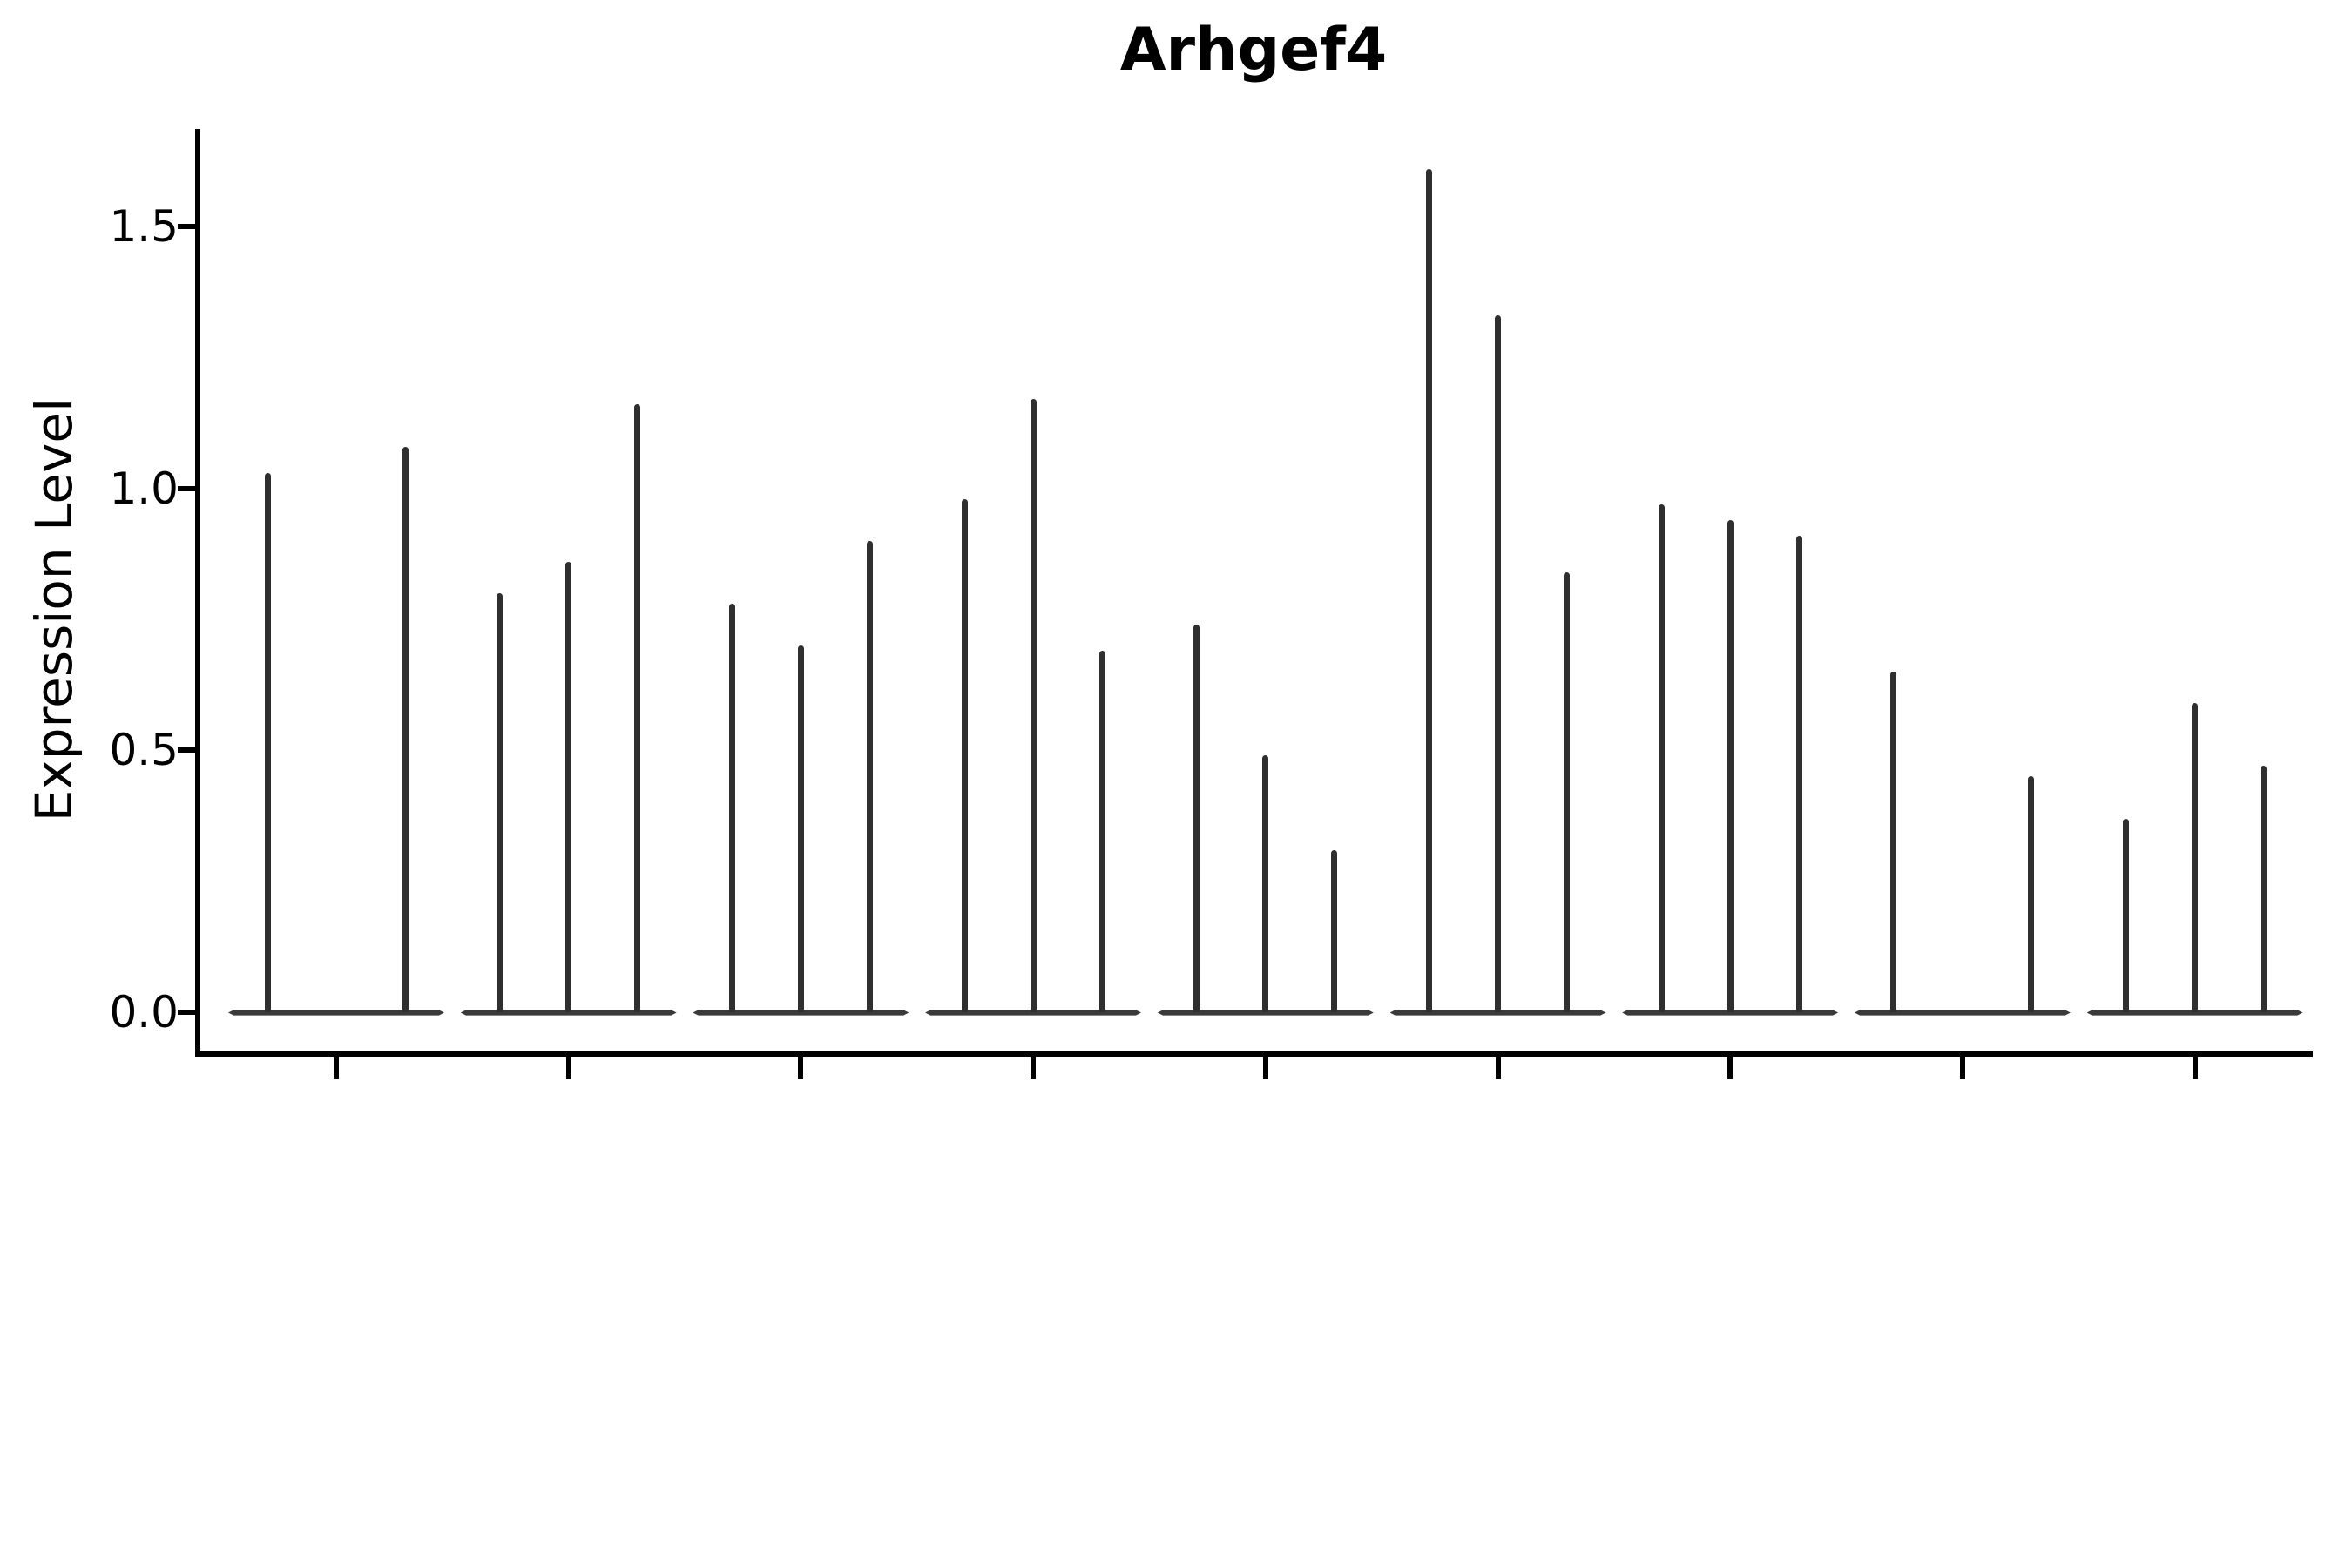  Describe the element at coordinates (144, 227) in the screenshot. I see `y-tick-label: 1.5` at that location.